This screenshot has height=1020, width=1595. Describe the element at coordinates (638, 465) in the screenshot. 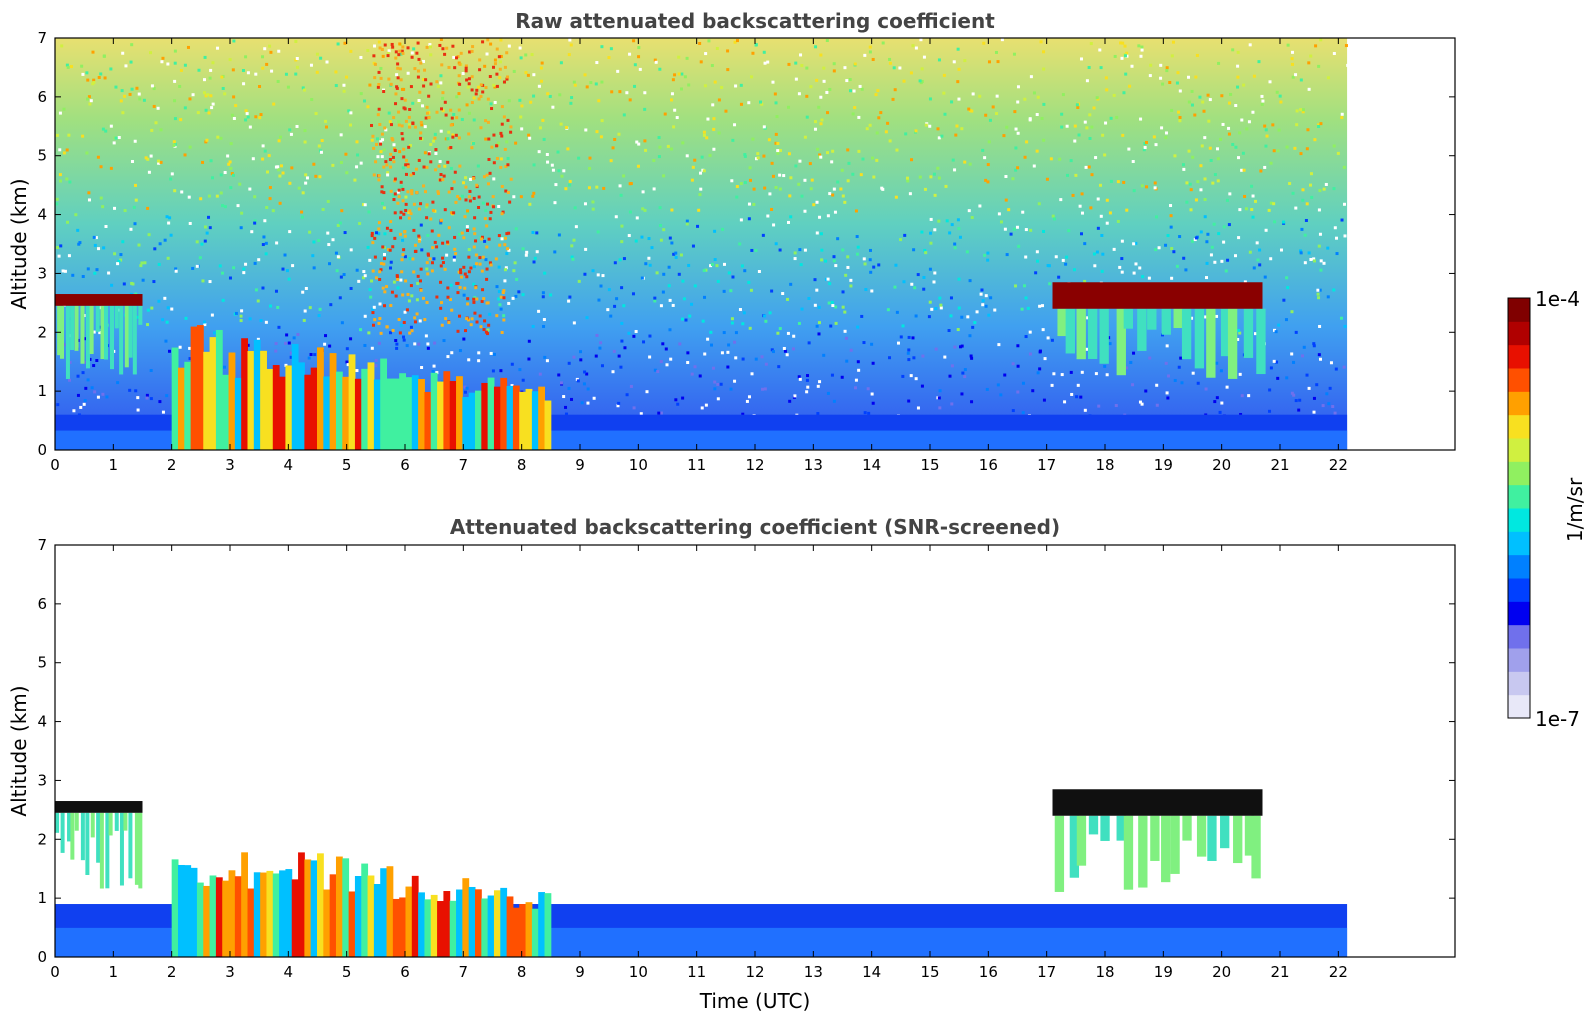

I see `x-tick-label: 10` at that location.